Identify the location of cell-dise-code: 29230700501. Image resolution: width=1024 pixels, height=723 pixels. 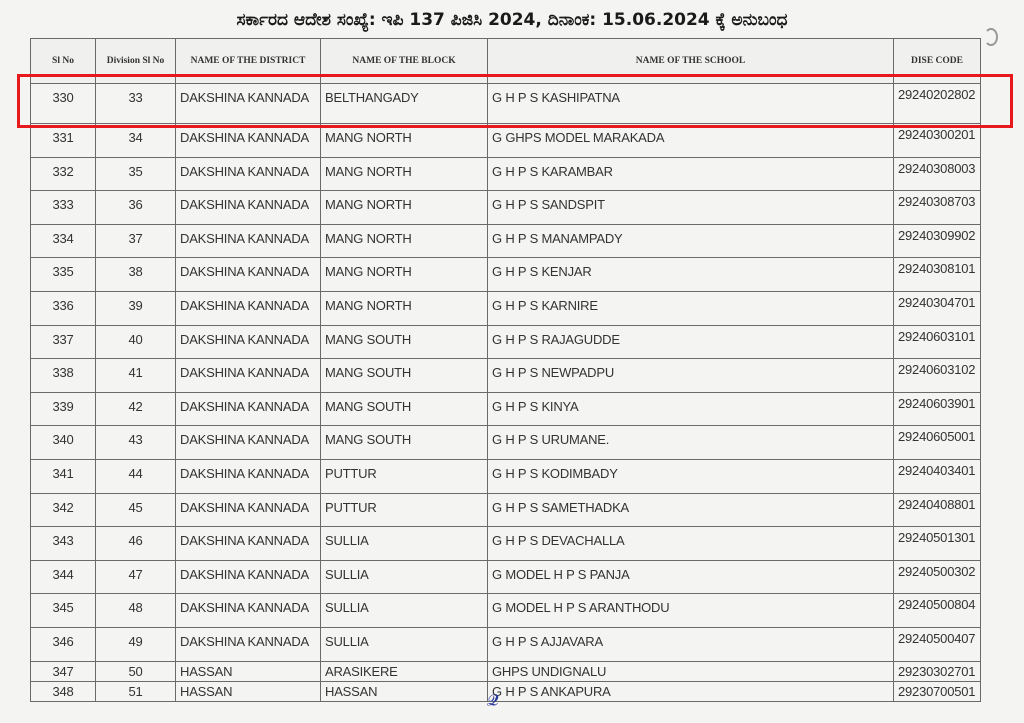
(937, 691).